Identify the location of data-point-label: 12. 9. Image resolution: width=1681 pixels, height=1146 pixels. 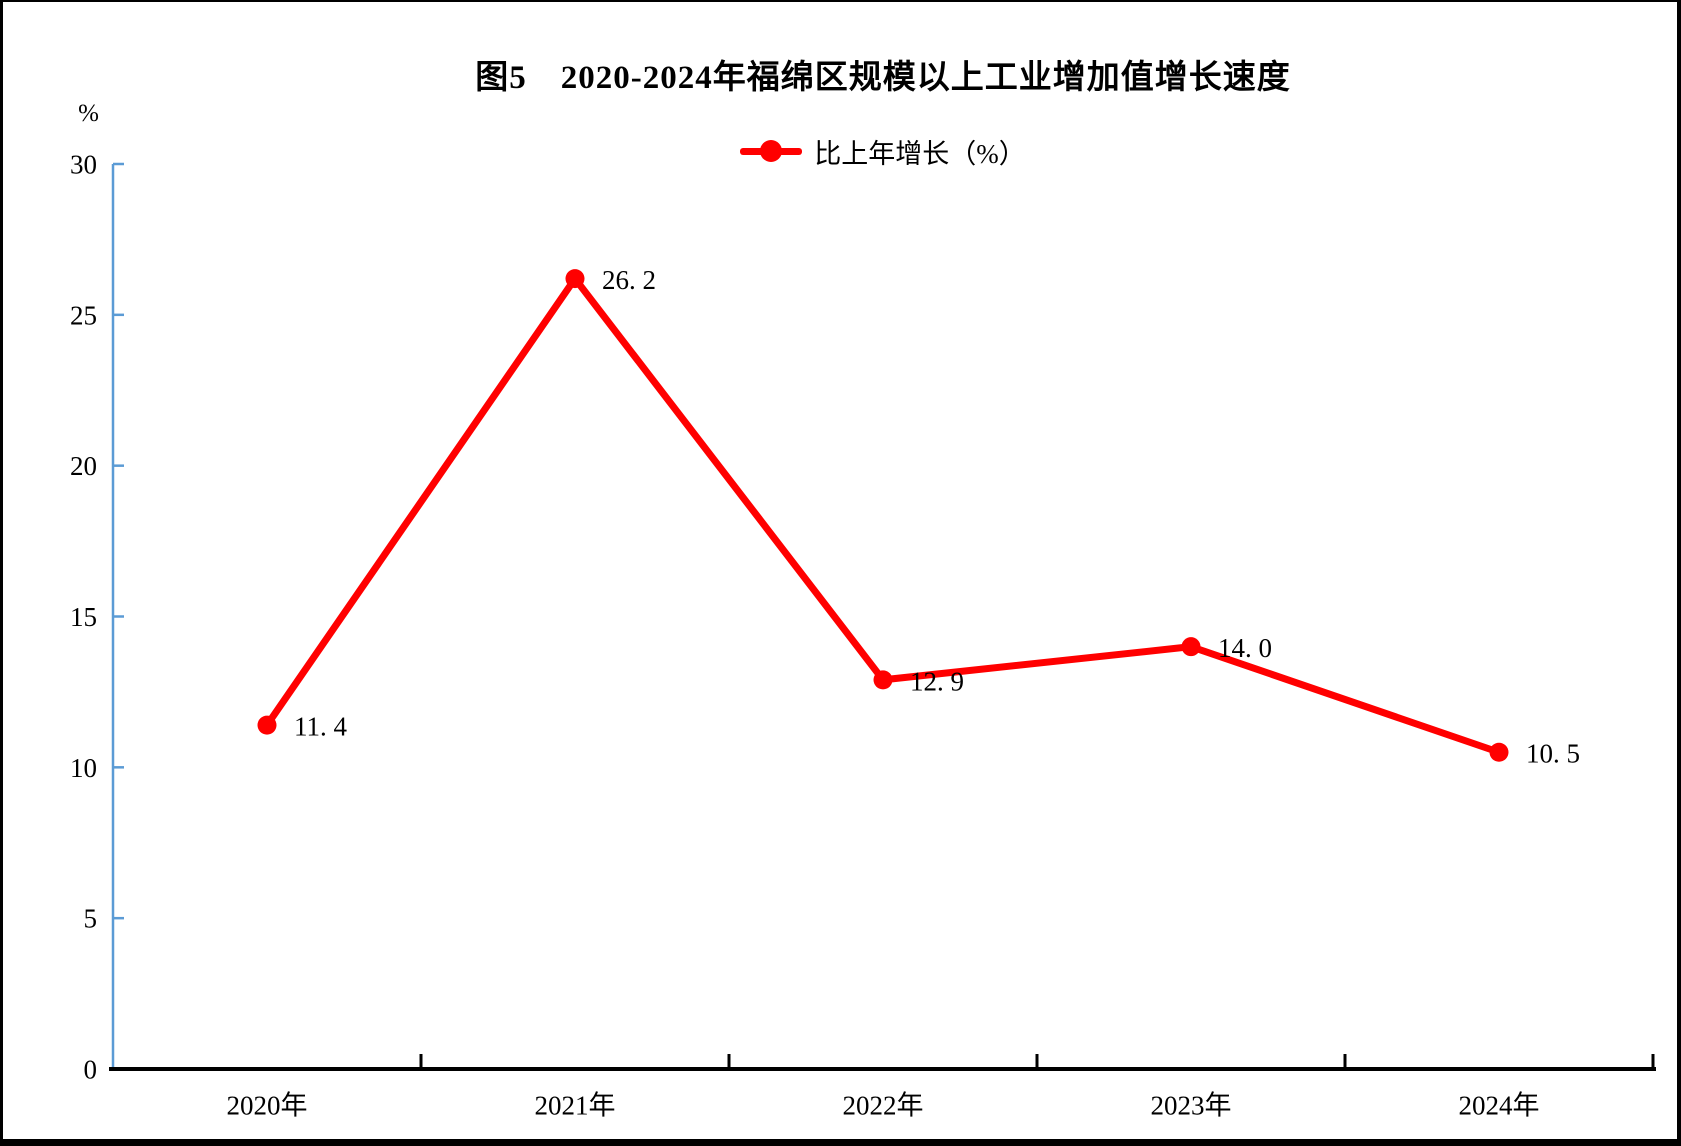
(937, 681).